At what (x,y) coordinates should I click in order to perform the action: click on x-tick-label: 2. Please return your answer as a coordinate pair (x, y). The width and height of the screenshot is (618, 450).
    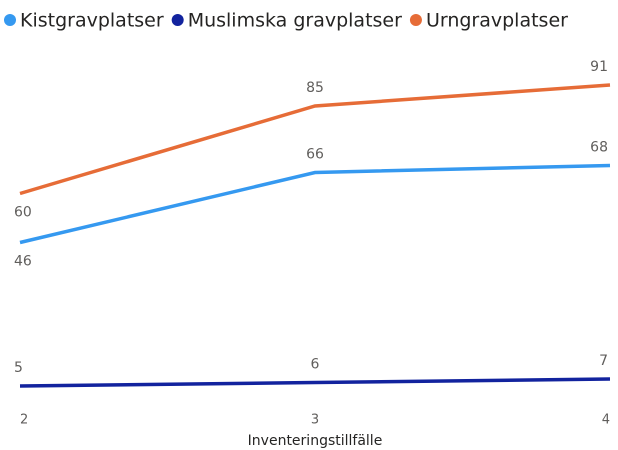
    Looking at the image, I should click on (24, 420).